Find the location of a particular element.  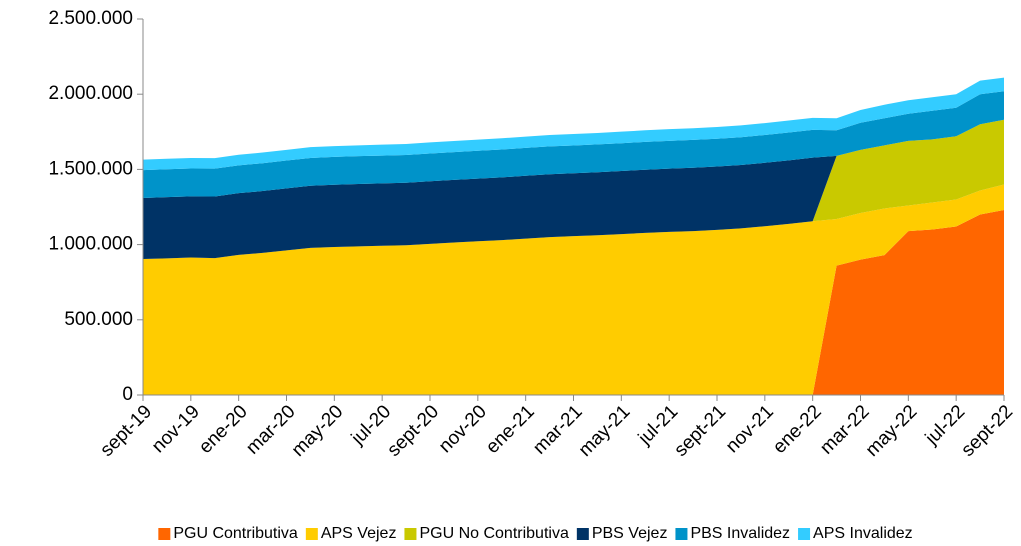

area is located at coordinates (573, 124).